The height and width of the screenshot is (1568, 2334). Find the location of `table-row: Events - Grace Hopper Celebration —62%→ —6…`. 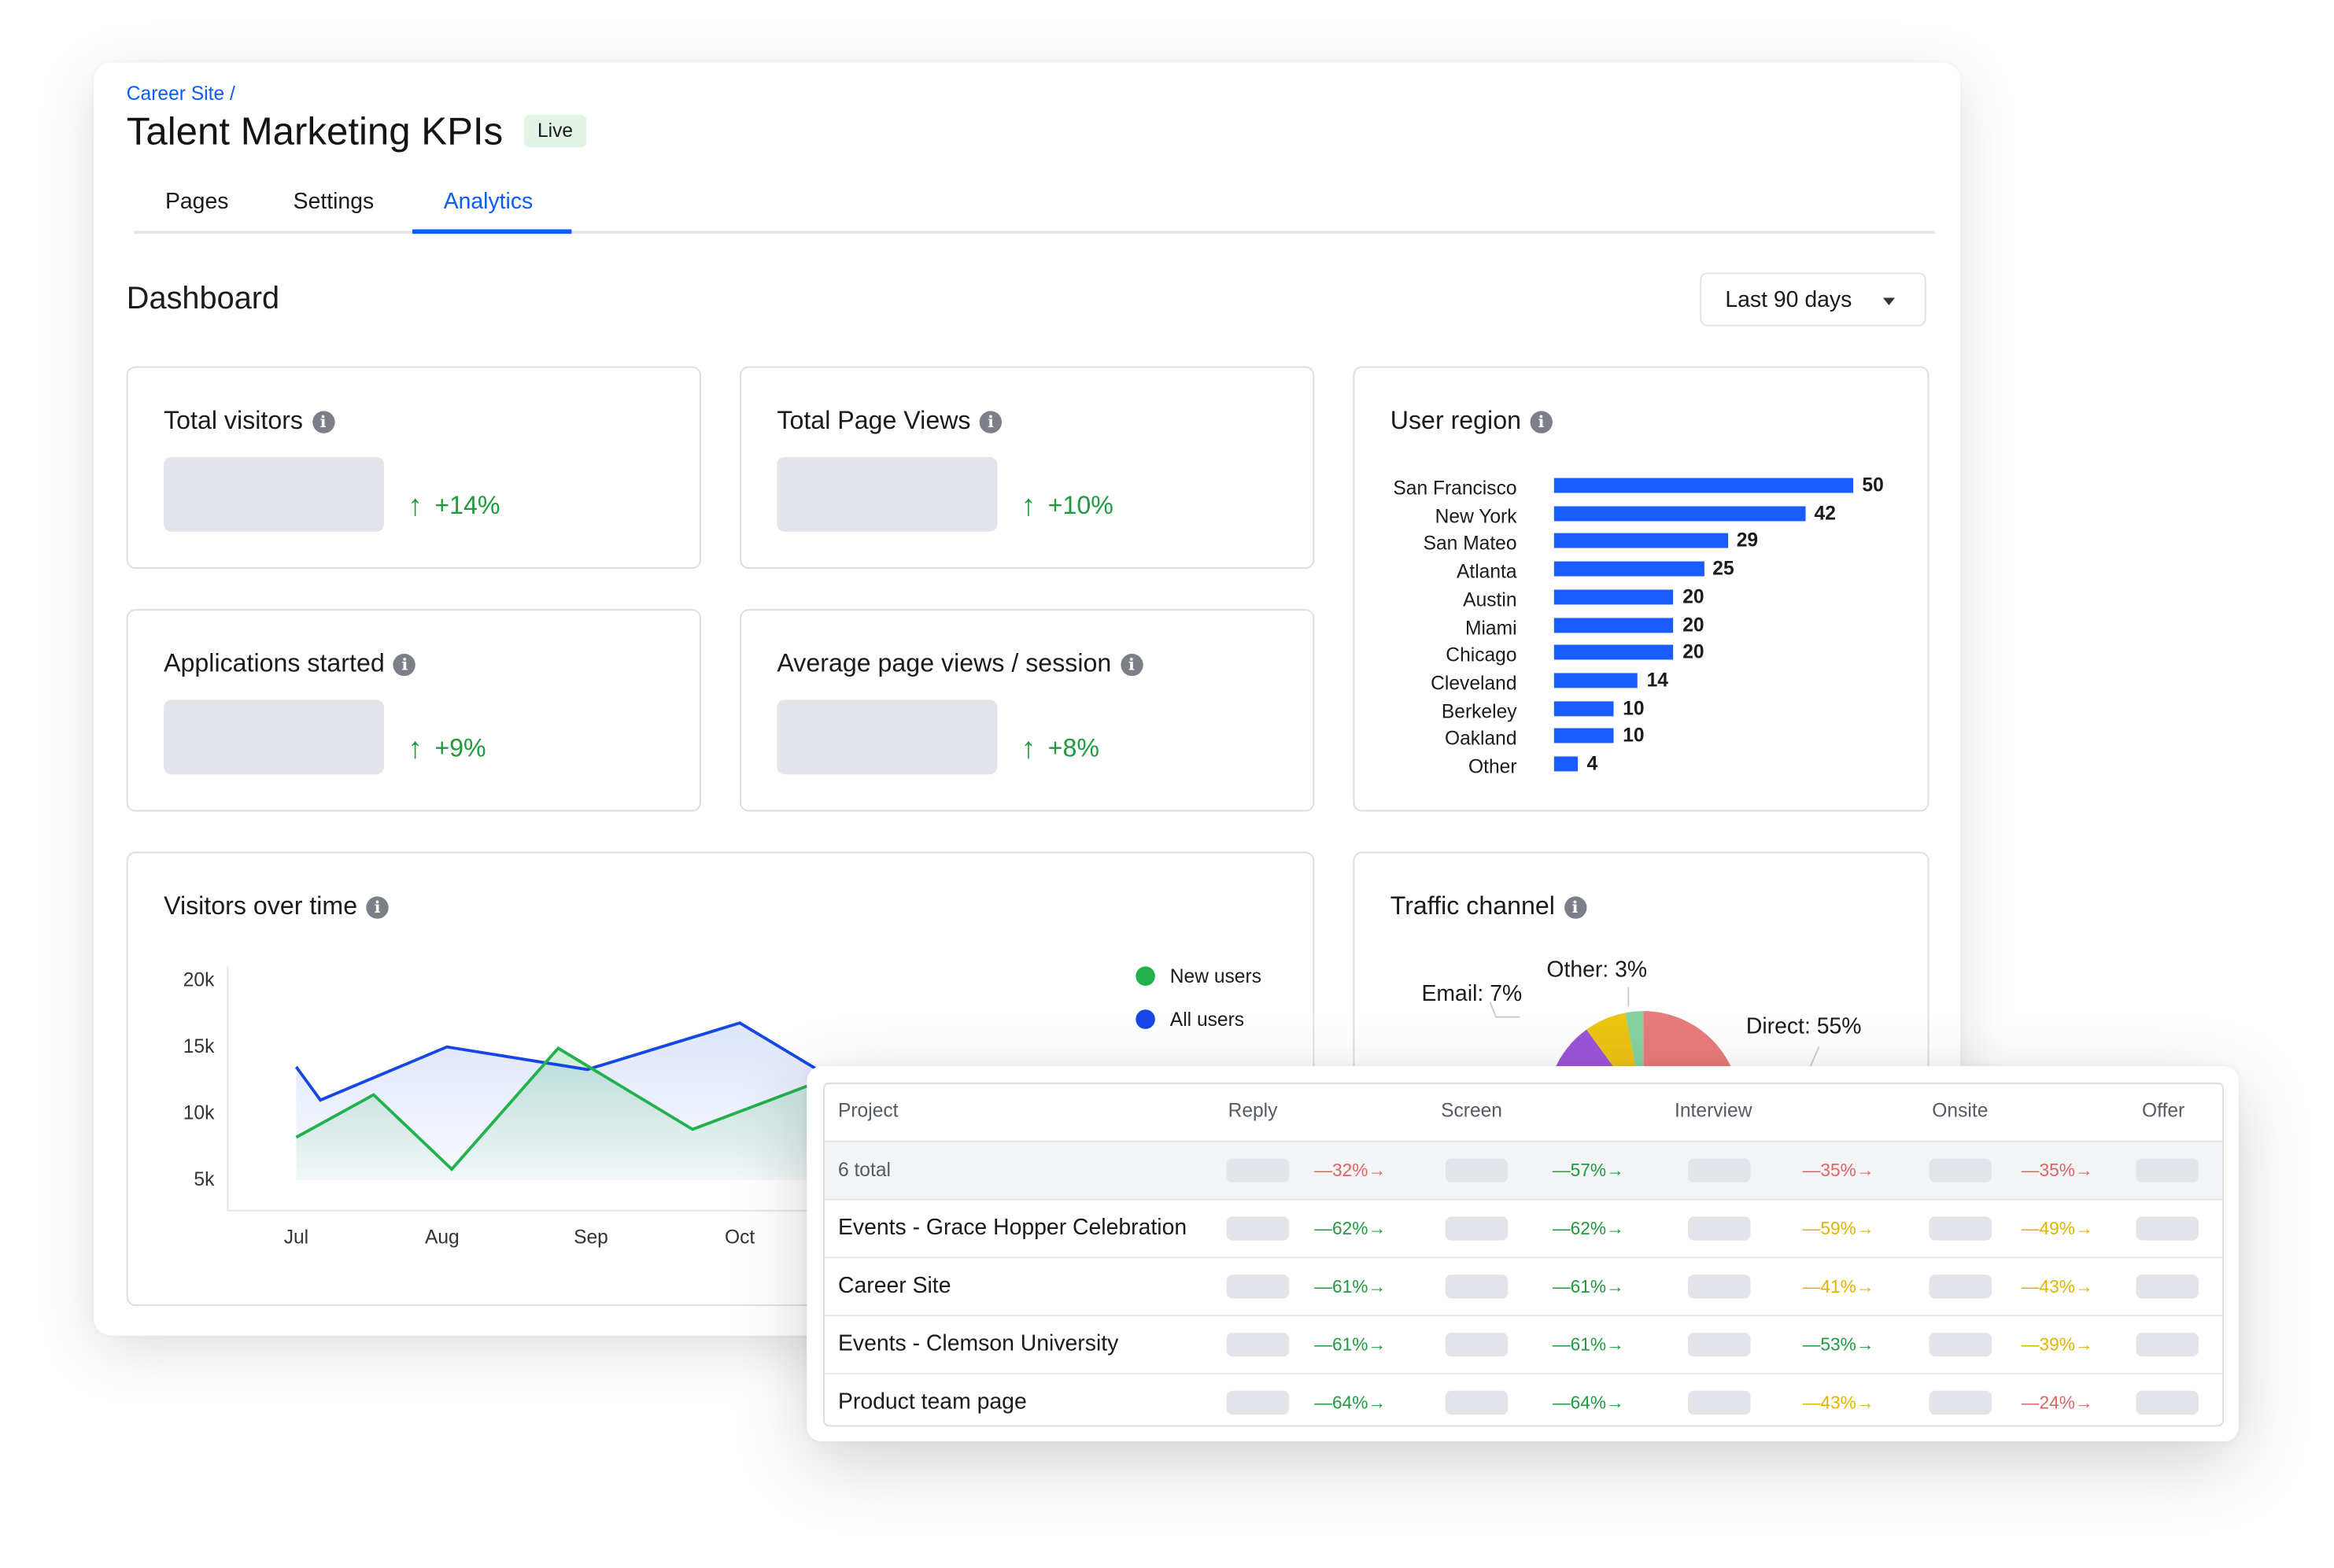

table-row: Events - Grace Hopper Celebration —62%→ —6… is located at coordinates (1523, 1227).